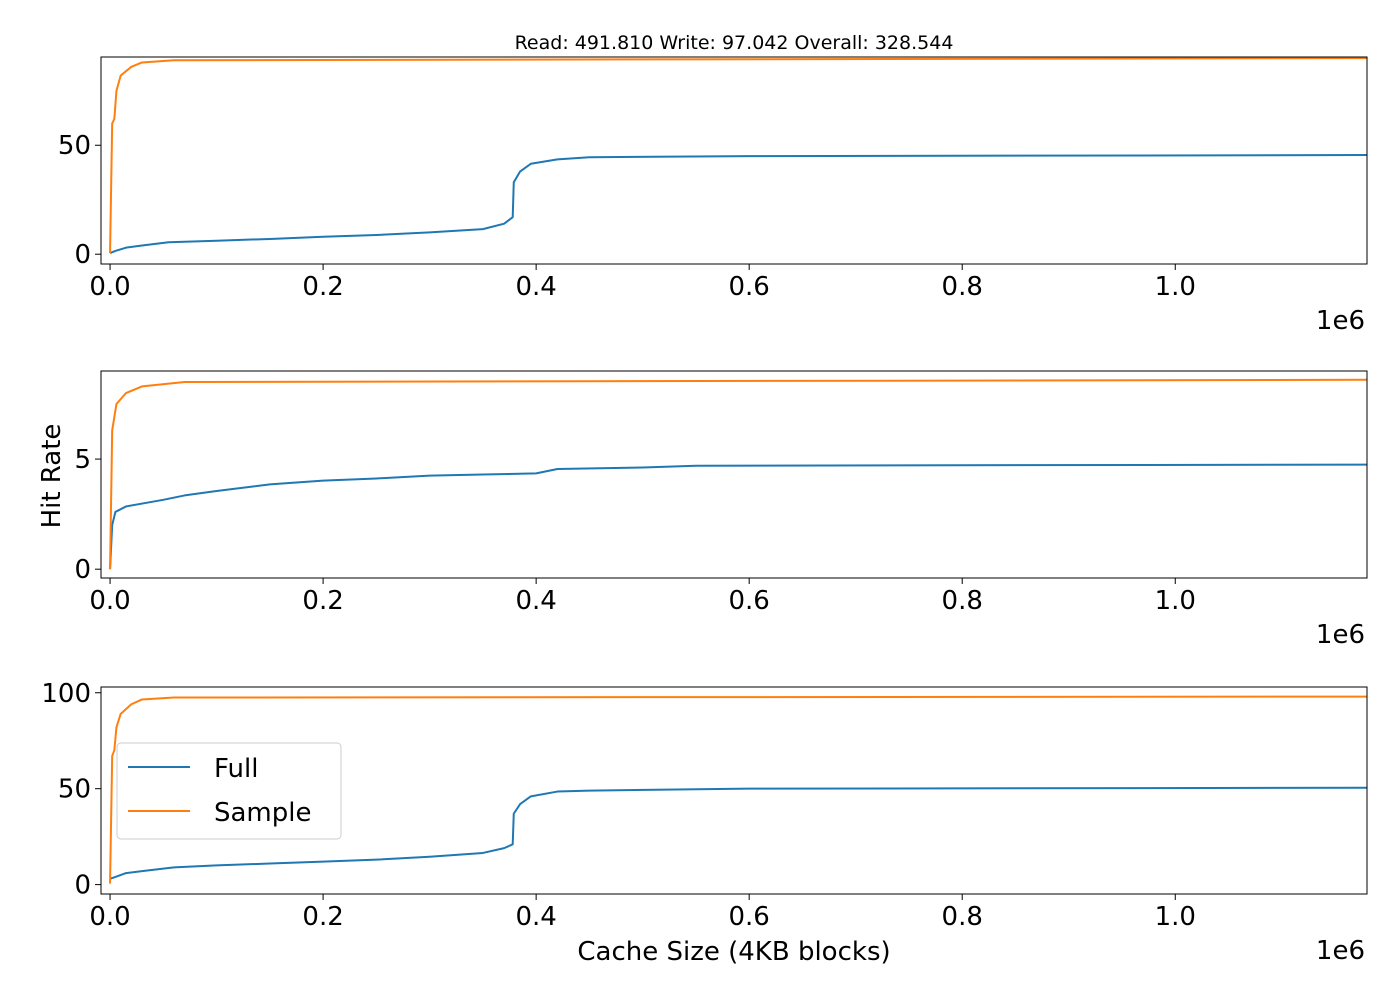  Describe the element at coordinates (82, 460) in the screenshot. I see `y-tick-label: 5` at that location.